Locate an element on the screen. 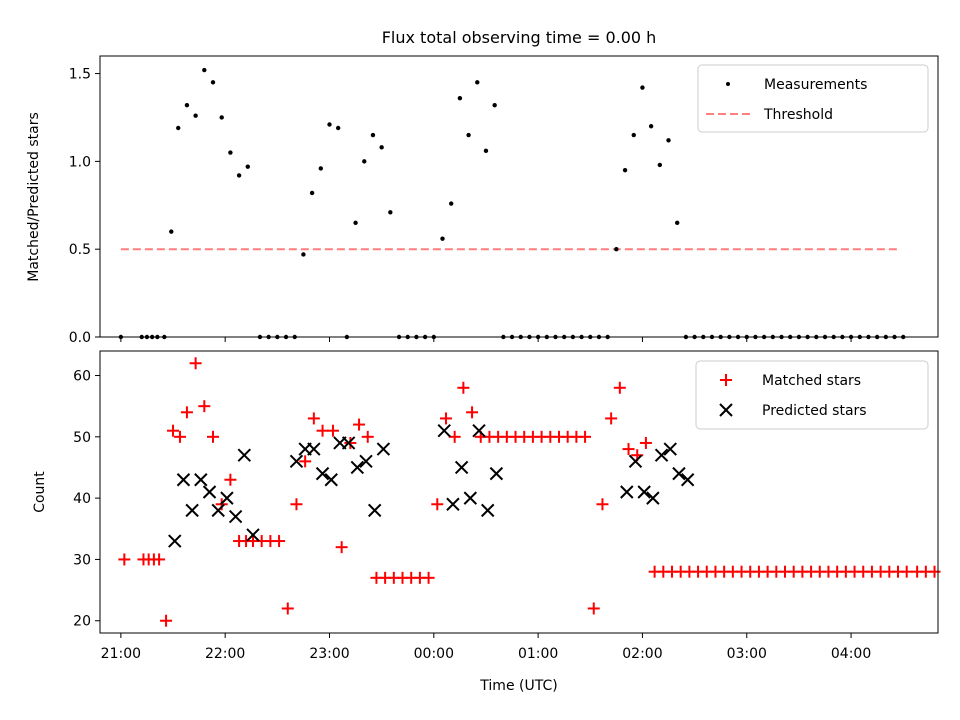 Image resolution: width=960 pixels, height=720 pixels. legend-matched: Matched stars is located at coordinates (811, 381).